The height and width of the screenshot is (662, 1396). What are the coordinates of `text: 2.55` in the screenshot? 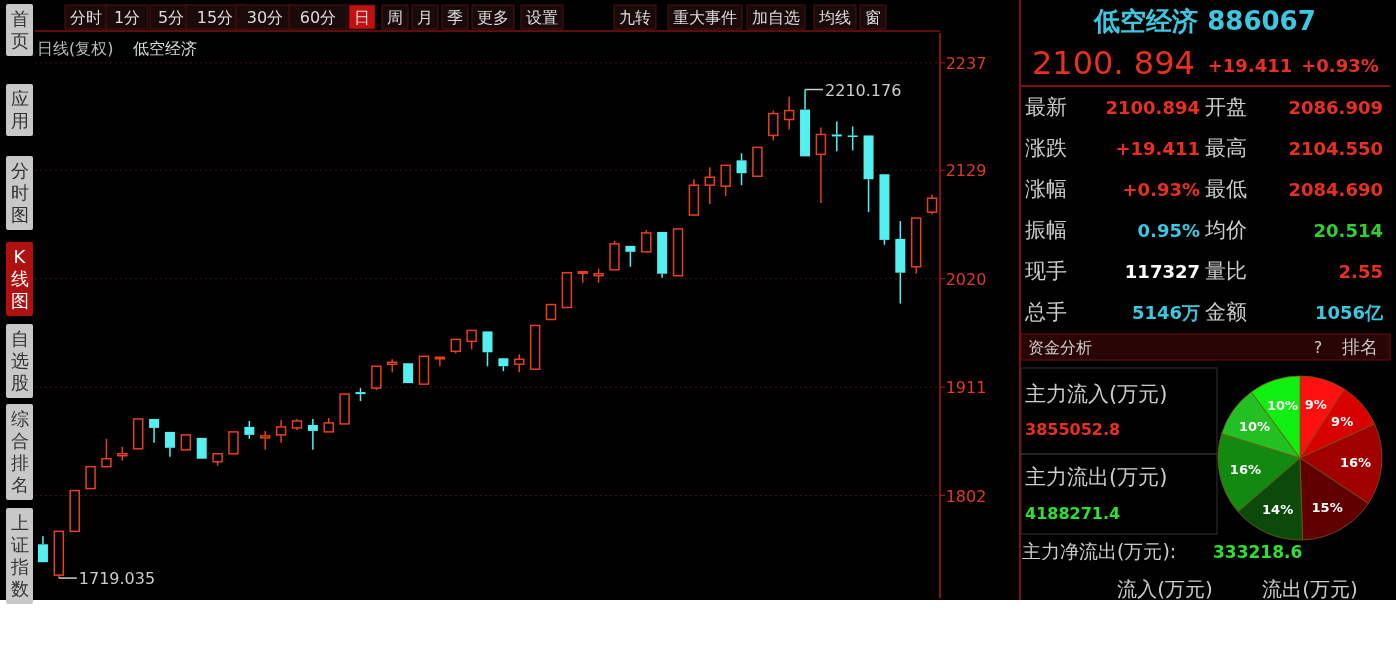 It's located at (1360, 271).